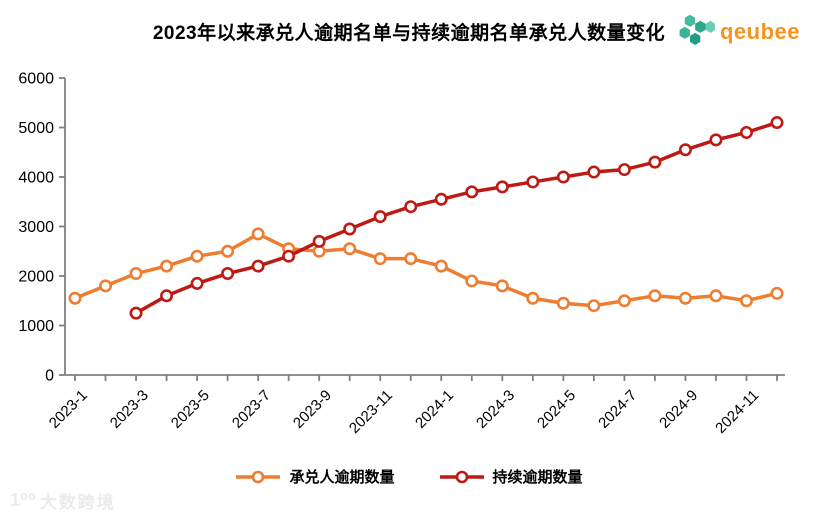 The image size is (818, 519). Describe the element at coordinates (312, 409) in the screenshot. I see `svg-text: 2023-9` at that location.